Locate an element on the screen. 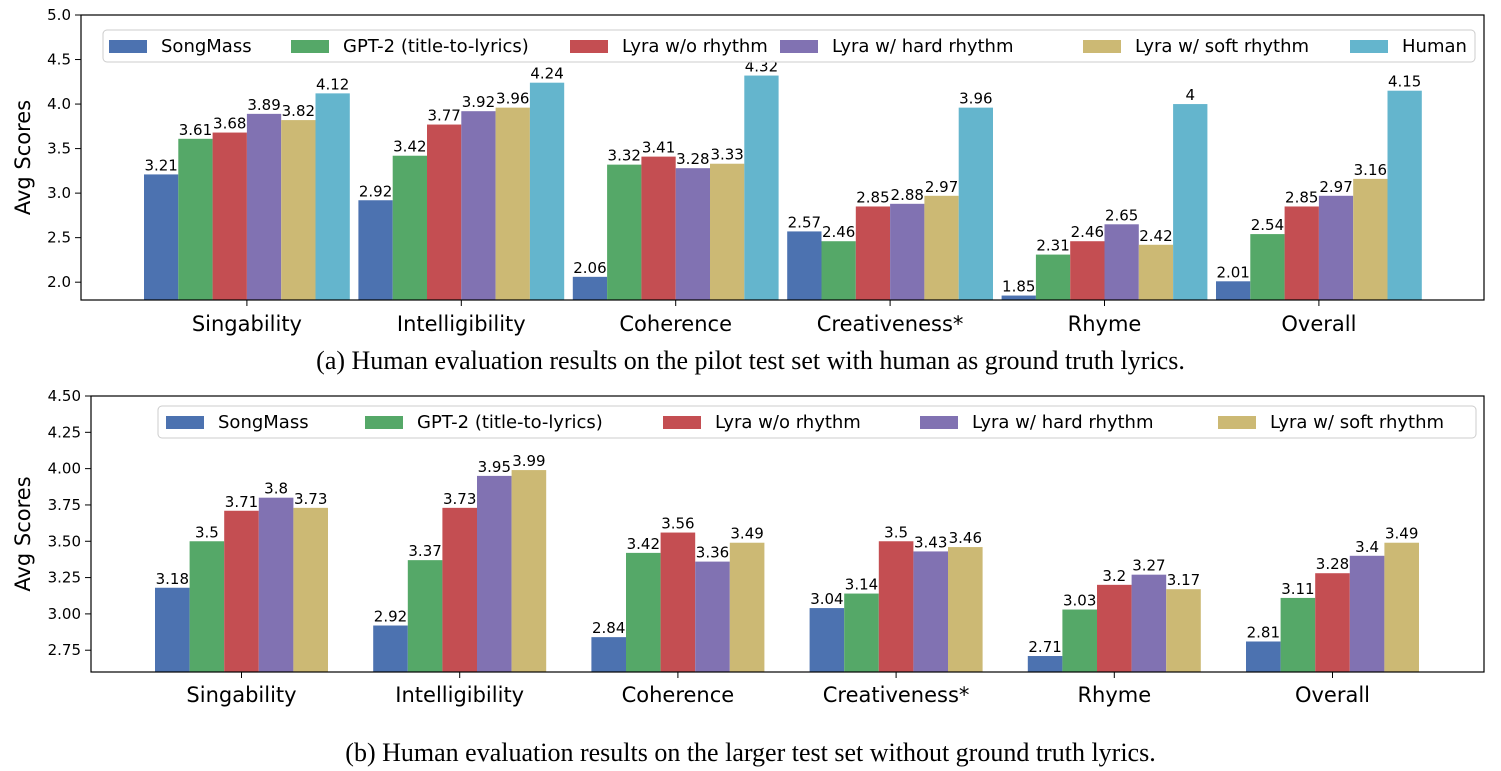 The image size is (1501, 771). chart-b-value-label: 3.95 is located at coordinates (494, 467).